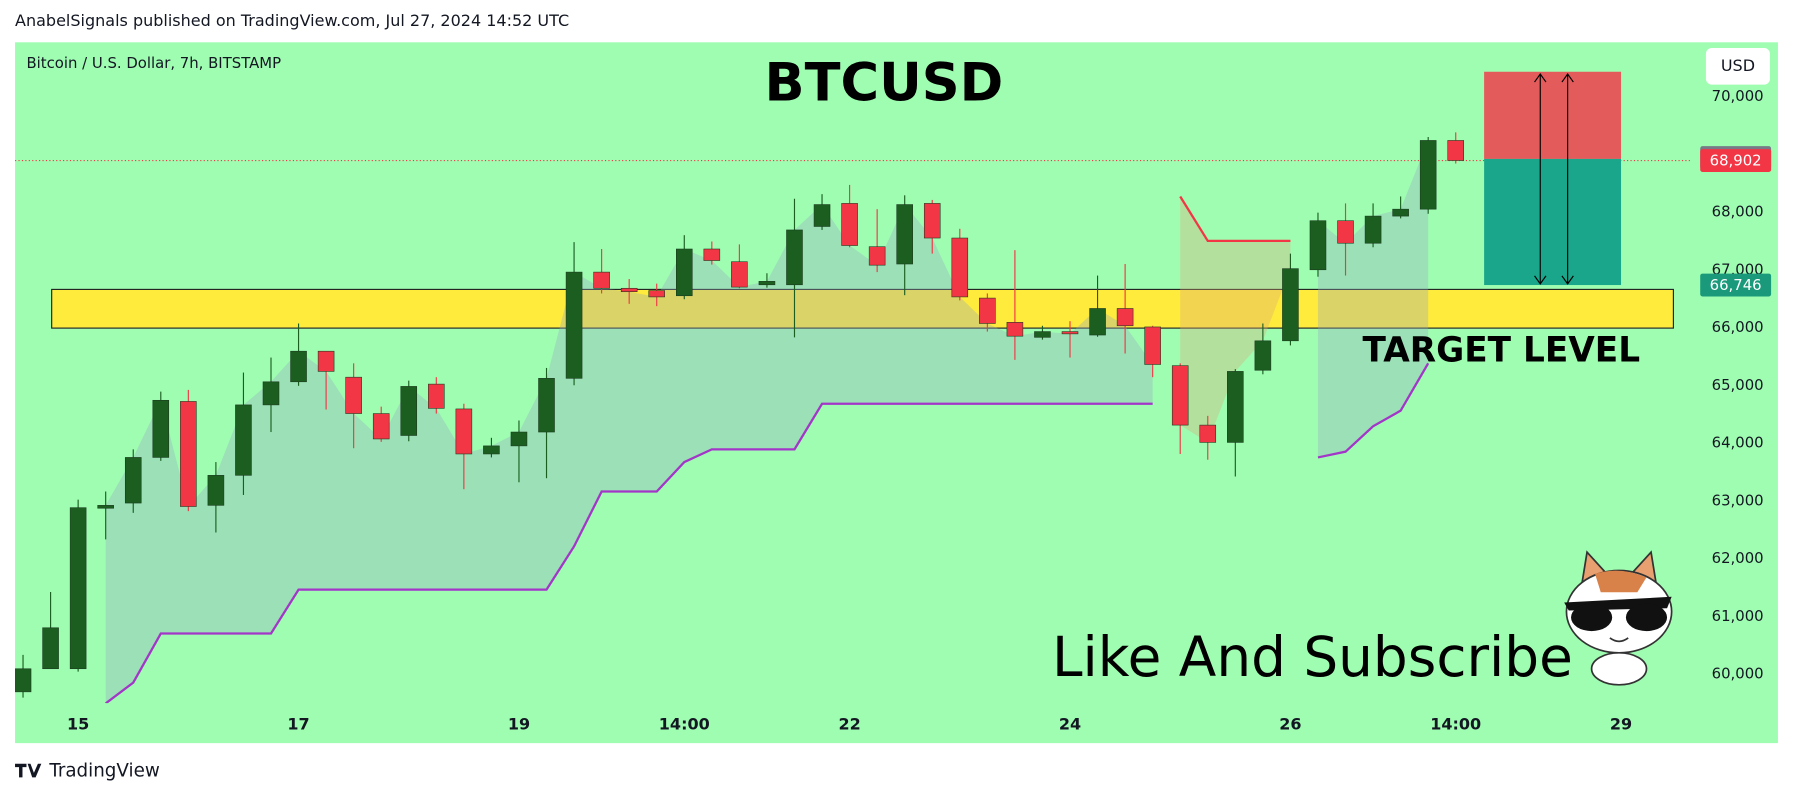  I want to click on x-tick-label: 24, so click(1070, 723).